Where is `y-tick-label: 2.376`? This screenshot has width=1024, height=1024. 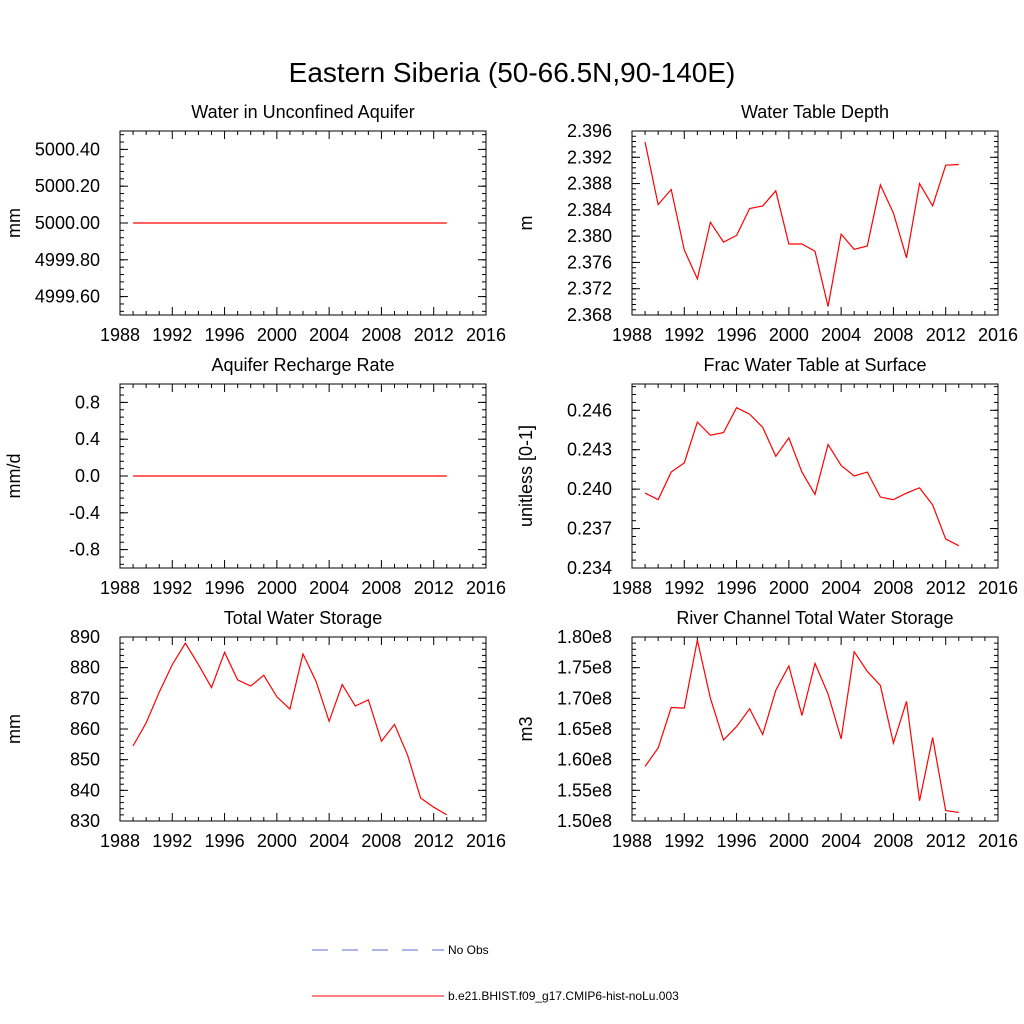
y-tick-label: 2.376 is located at coordinates (589, 262).